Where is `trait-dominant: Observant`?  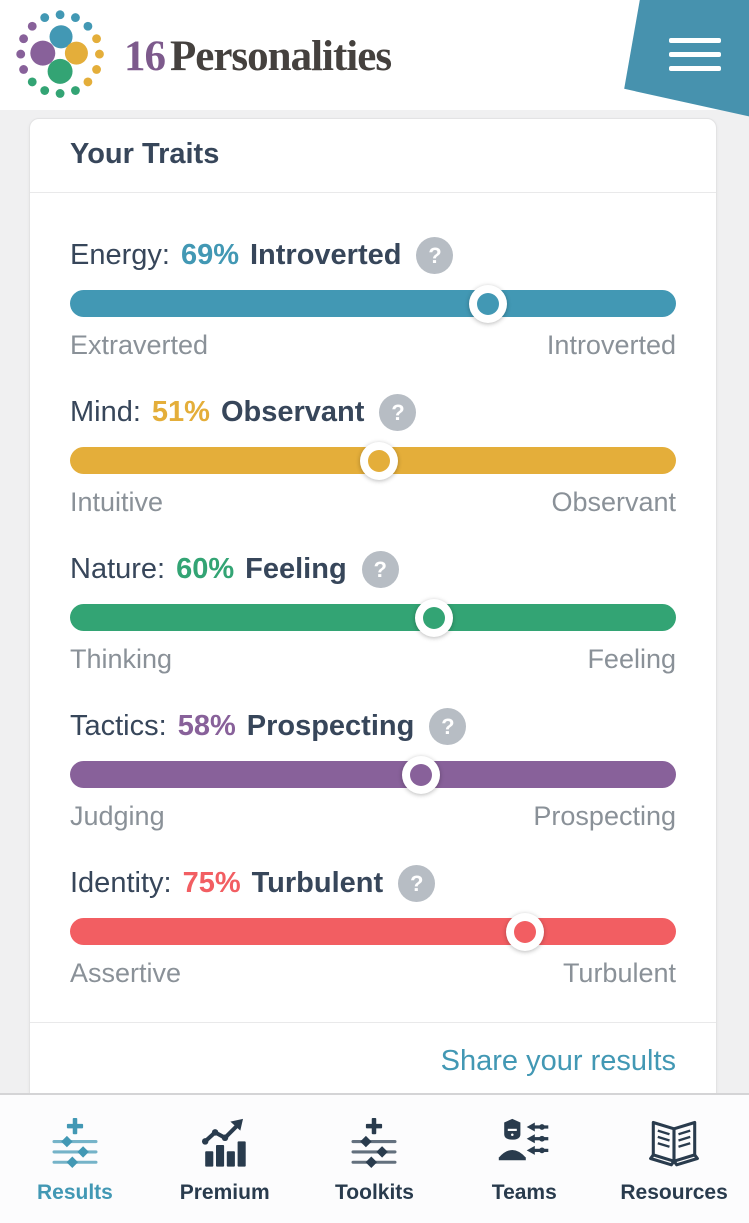 trait-dominant: Observant is located at coordinates (292, 412).